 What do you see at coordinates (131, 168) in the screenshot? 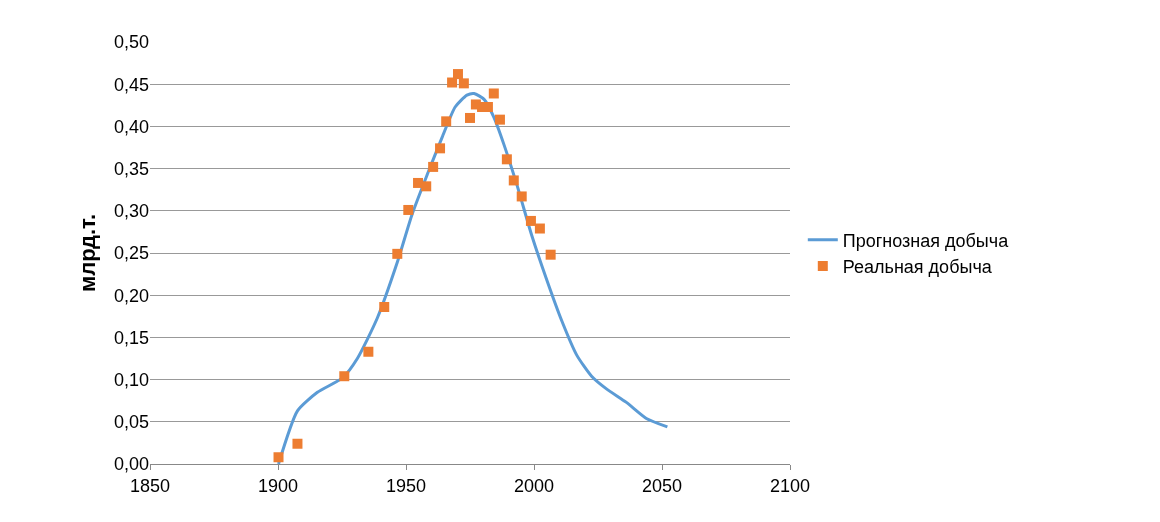
I see `y-tick-label: 0,35` at bounding box center [131, 168].